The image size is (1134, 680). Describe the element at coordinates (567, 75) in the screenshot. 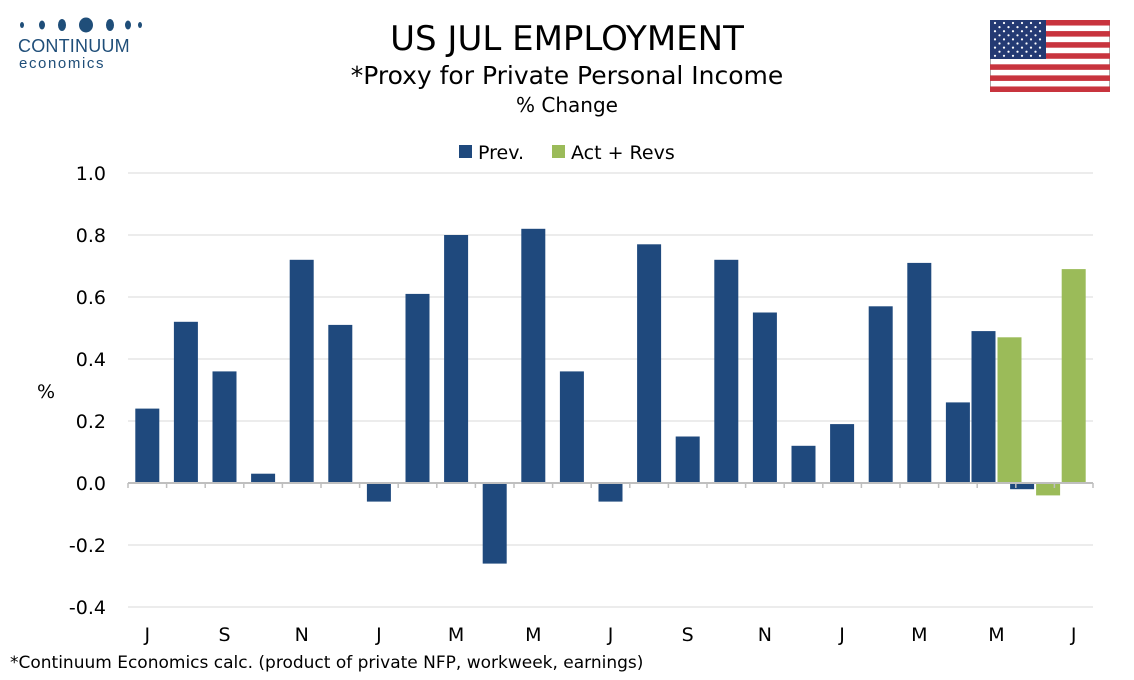

I see `chart-subtitle: *Proxy for Private Personal Income` at that location.